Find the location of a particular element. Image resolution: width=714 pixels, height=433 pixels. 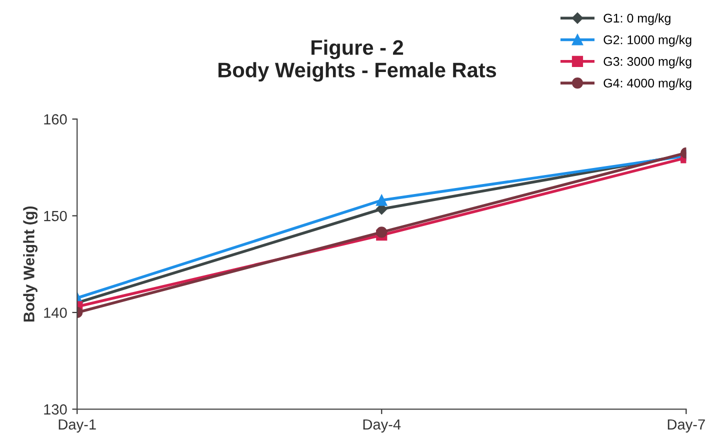

y-axis-title: Body Weight (g) is located at coordinates (30, 264).